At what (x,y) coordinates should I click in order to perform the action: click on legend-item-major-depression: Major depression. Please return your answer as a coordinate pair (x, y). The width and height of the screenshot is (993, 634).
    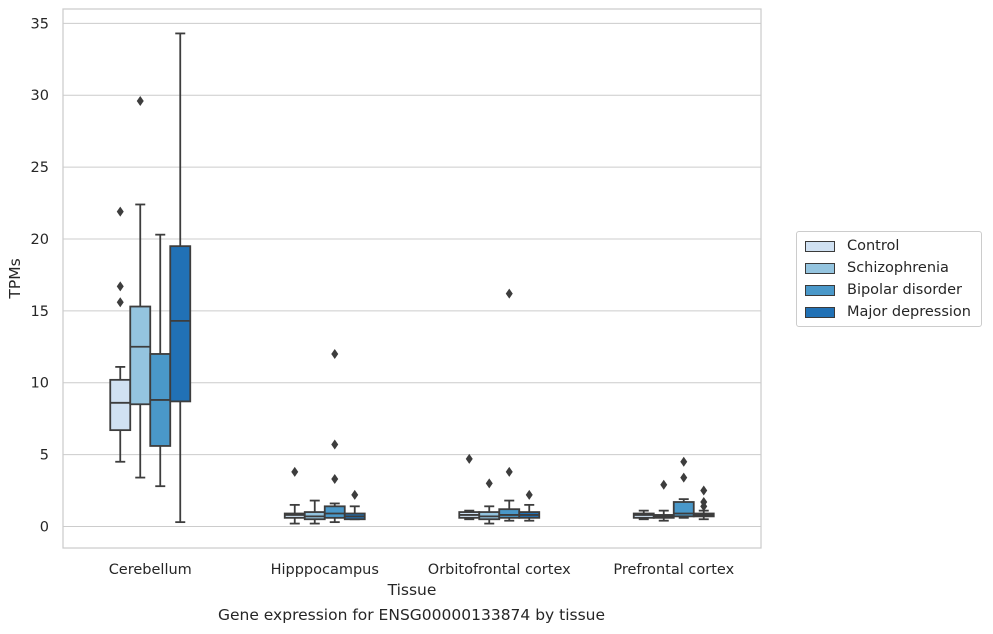
    Looking at the image, I should click on (888, 312).